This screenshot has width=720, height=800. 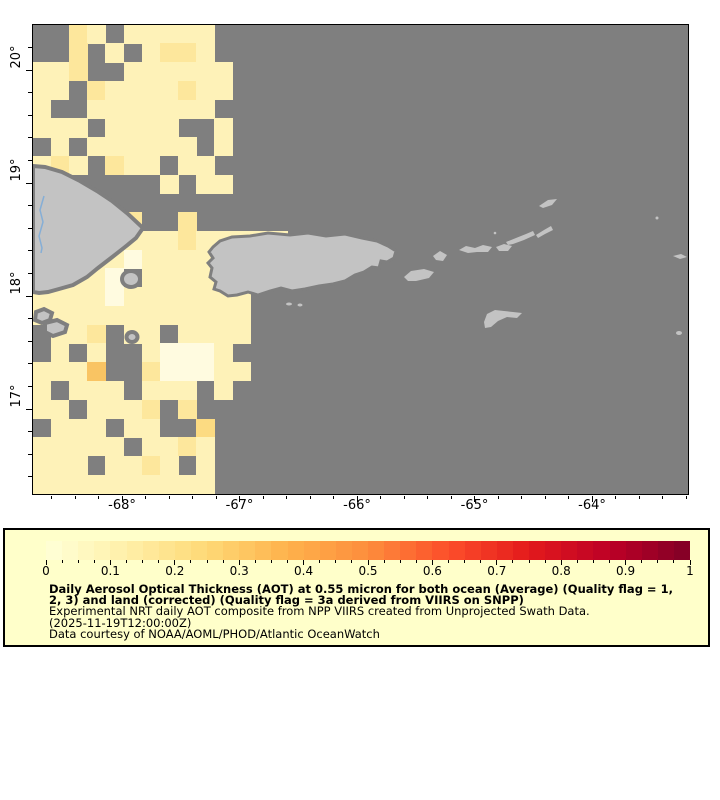 I want to click on colorbar-tick-label: 0.6, so click(x=432, y=571).